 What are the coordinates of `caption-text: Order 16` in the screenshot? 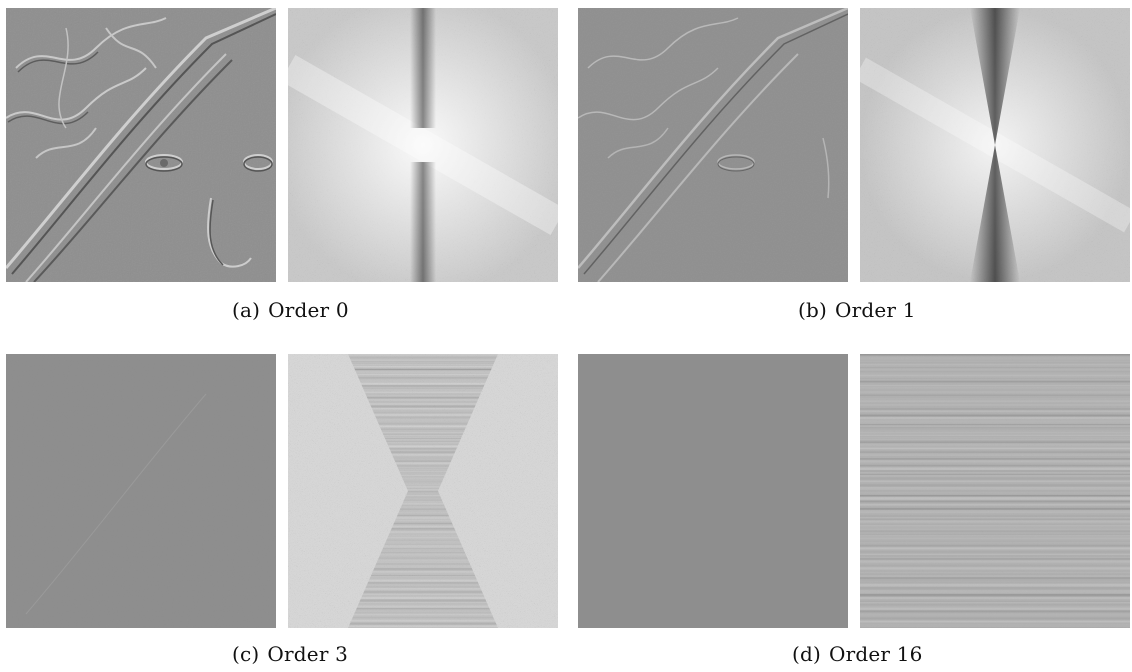 It's located at (876, 654).